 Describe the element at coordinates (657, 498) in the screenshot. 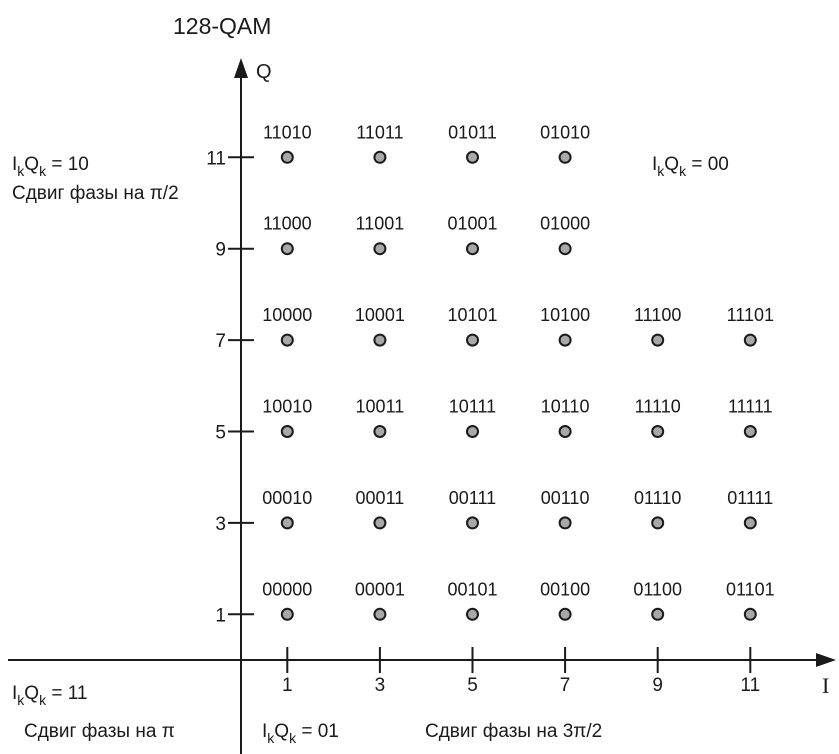

I see `point-bit-label: 01110` at that location.